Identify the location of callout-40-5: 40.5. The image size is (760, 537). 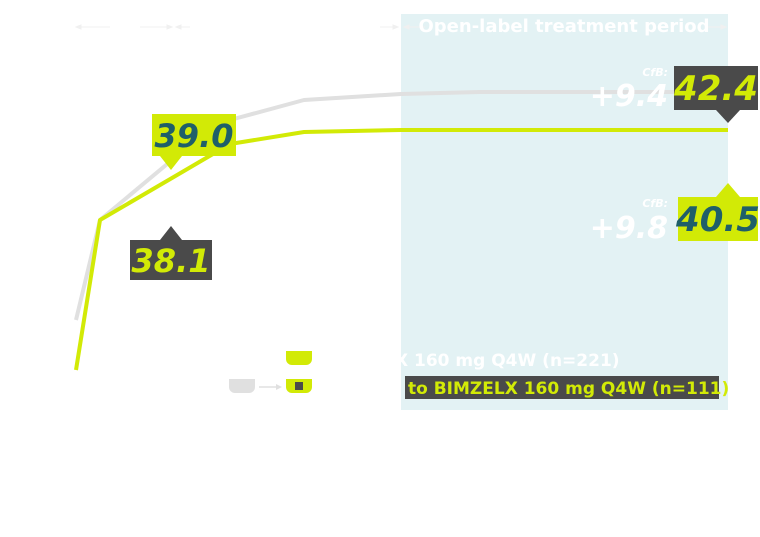
(717, 212).